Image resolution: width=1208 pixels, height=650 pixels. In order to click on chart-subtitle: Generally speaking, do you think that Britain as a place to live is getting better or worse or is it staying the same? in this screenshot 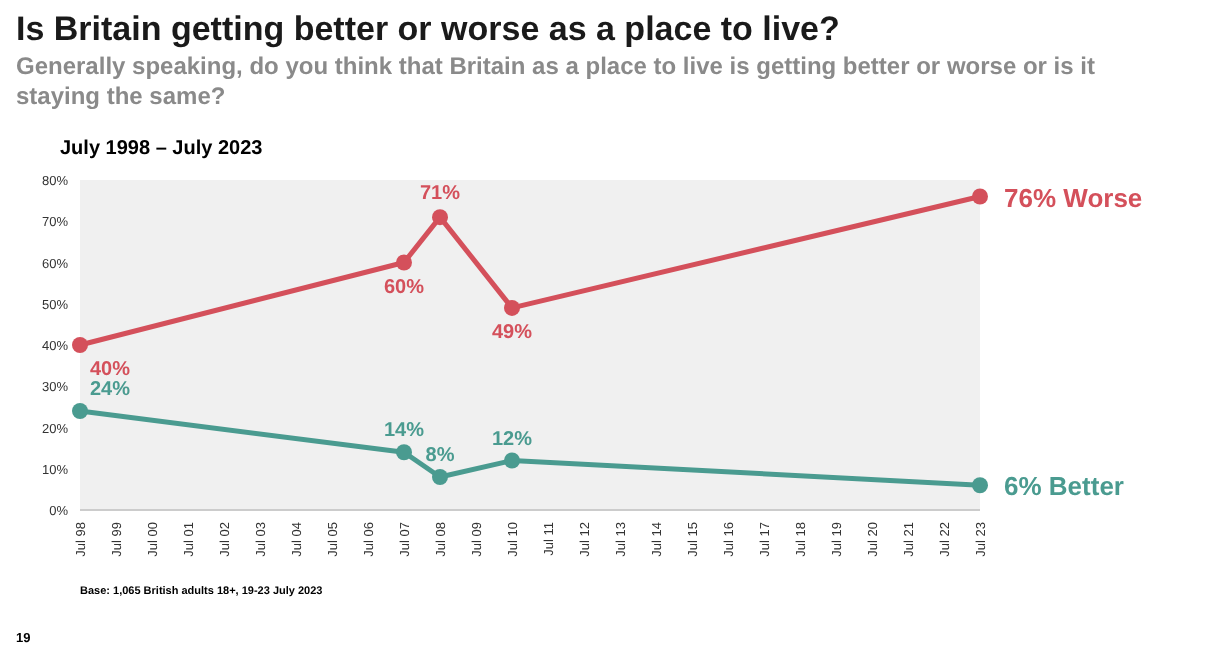, I will do `click(556, 82)`.